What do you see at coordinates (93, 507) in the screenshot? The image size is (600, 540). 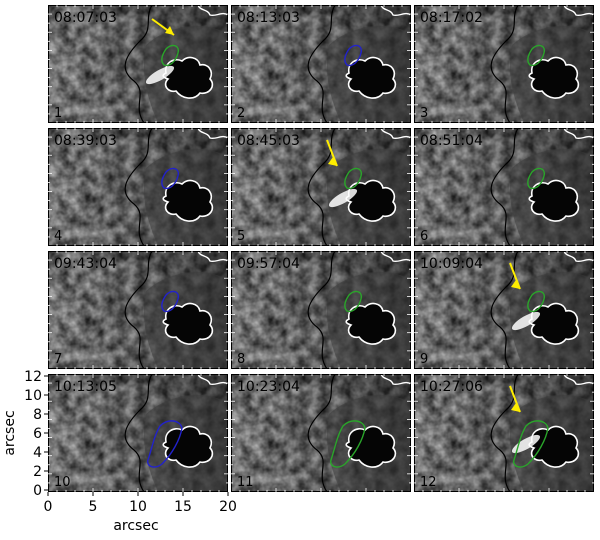 I see `x-tick-label: 5` at bounding box center [93, 507].